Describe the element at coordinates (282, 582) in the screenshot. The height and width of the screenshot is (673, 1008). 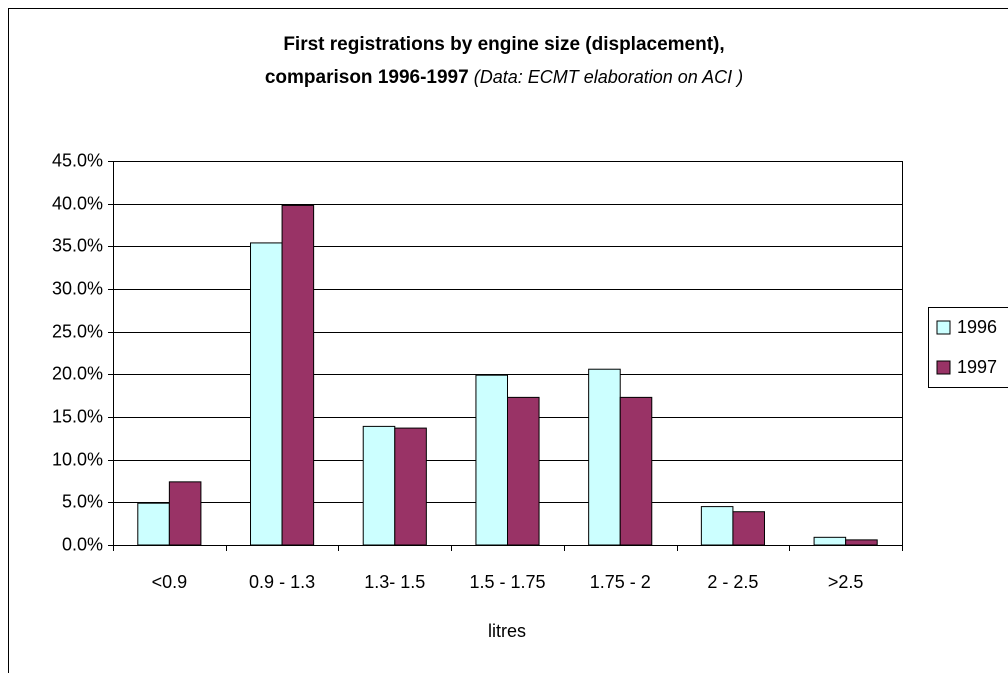
I see `x-tick-label: 0.9 - 1.3` at that location.